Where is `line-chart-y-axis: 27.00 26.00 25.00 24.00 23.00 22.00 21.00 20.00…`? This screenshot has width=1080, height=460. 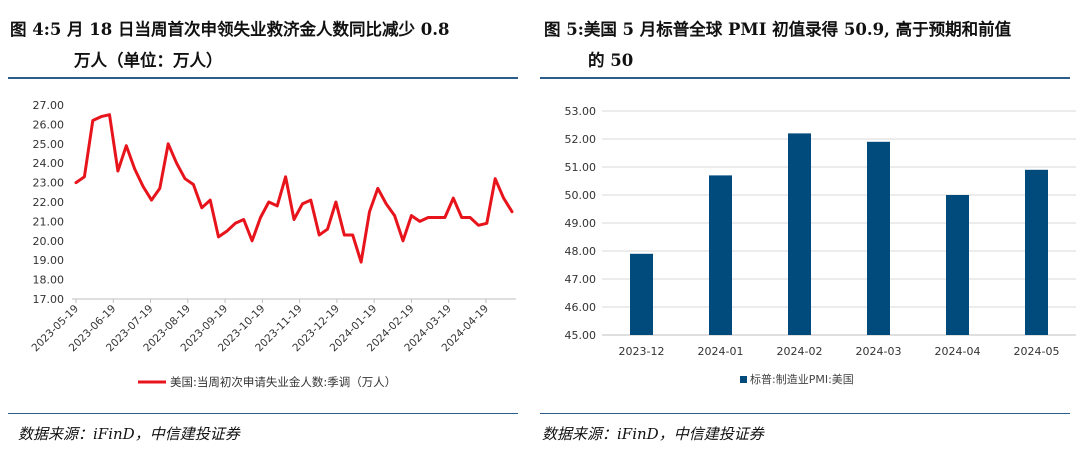
line-chart-y-axis: 27.00 26.00 25.00 24.00 23.00 22.00 21.00 20.00… is located at coordinates (49, 202).